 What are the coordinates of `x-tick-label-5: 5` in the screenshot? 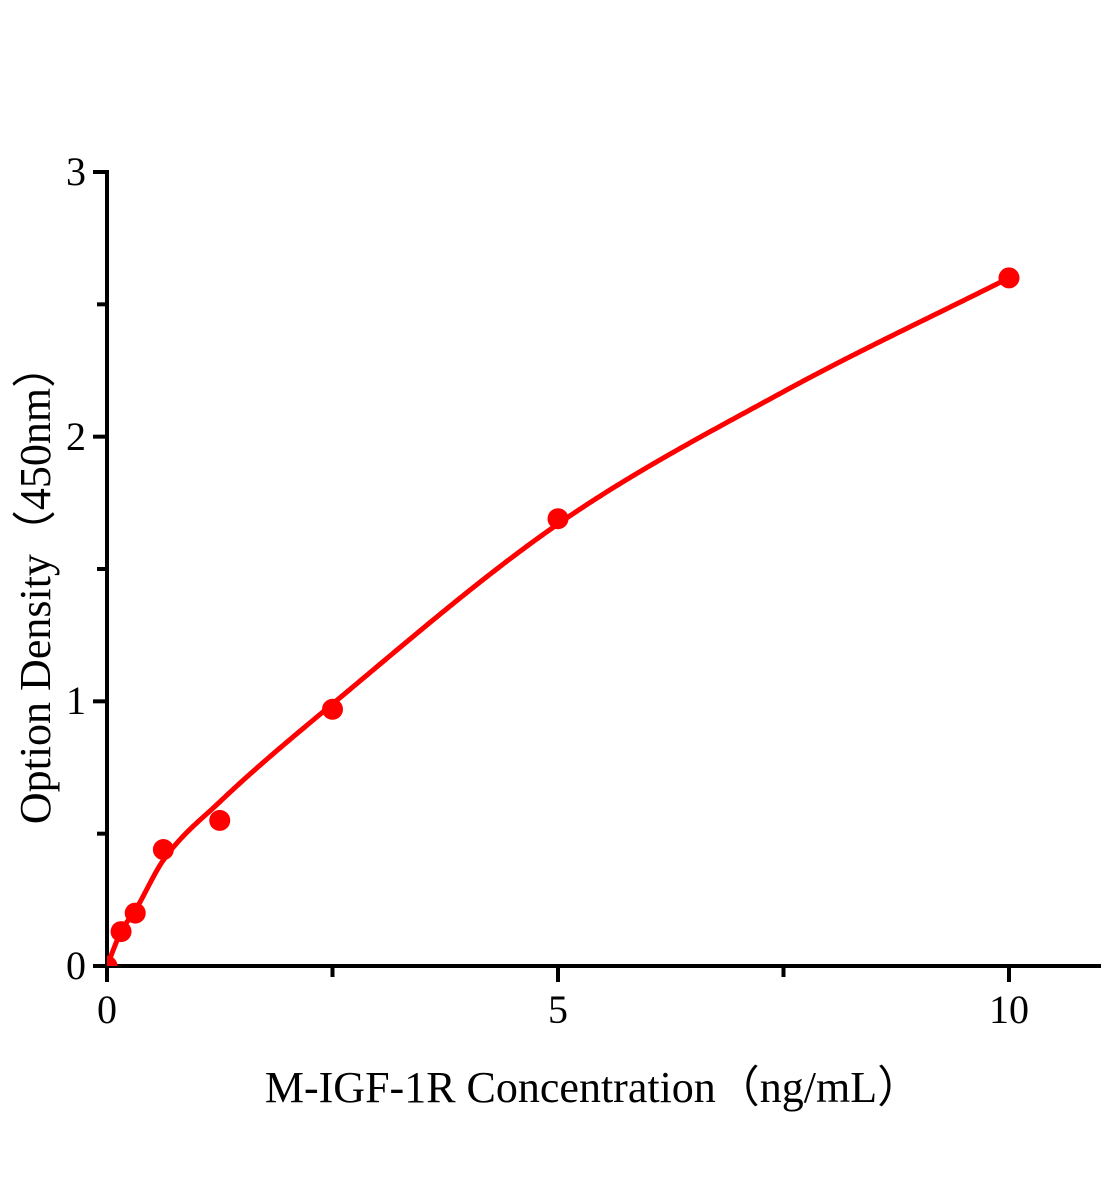 It's located at (558, 1009).